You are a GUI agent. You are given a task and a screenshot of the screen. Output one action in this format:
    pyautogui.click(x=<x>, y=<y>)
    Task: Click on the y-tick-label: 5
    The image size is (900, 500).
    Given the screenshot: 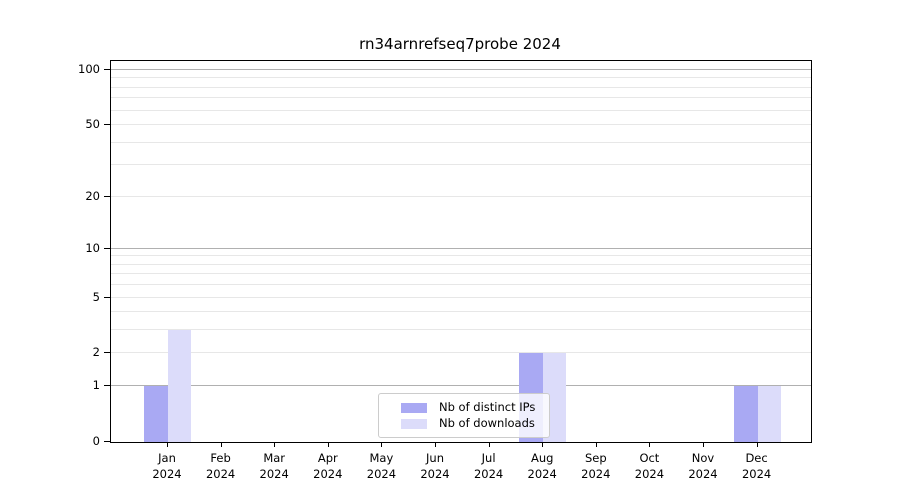 What is the action you would take?
    pyautogui.click(x=96, y=296)
    